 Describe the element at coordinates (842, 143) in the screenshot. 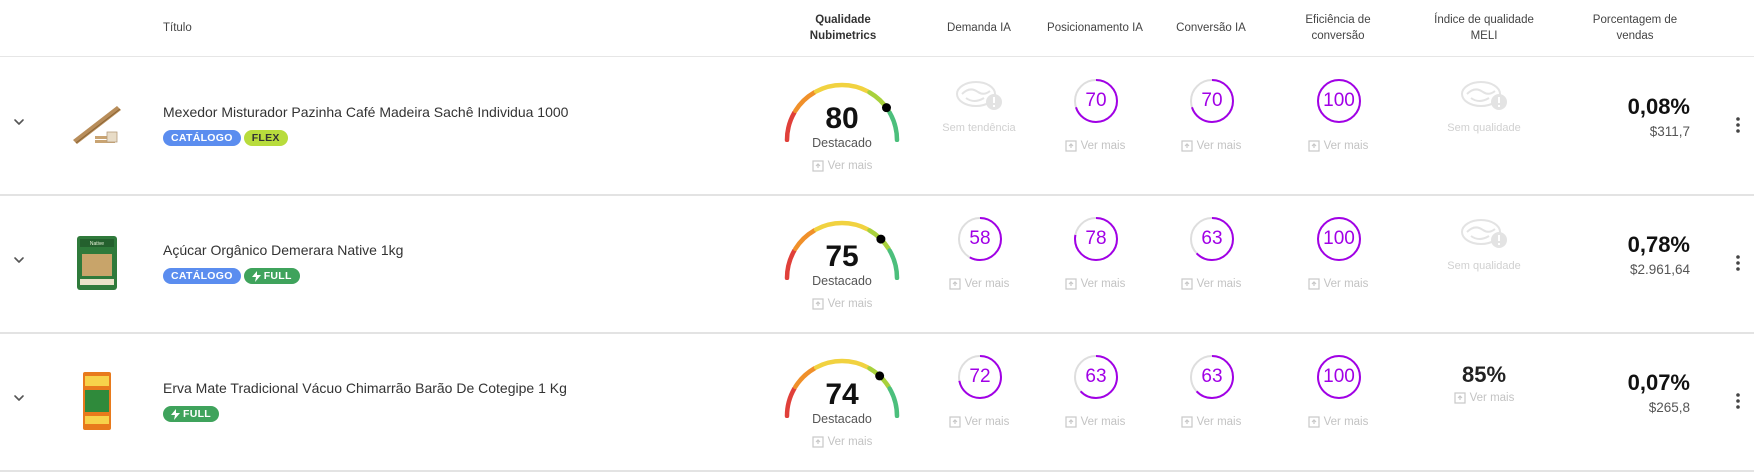

I see `quality-label: Destacado` at that location.